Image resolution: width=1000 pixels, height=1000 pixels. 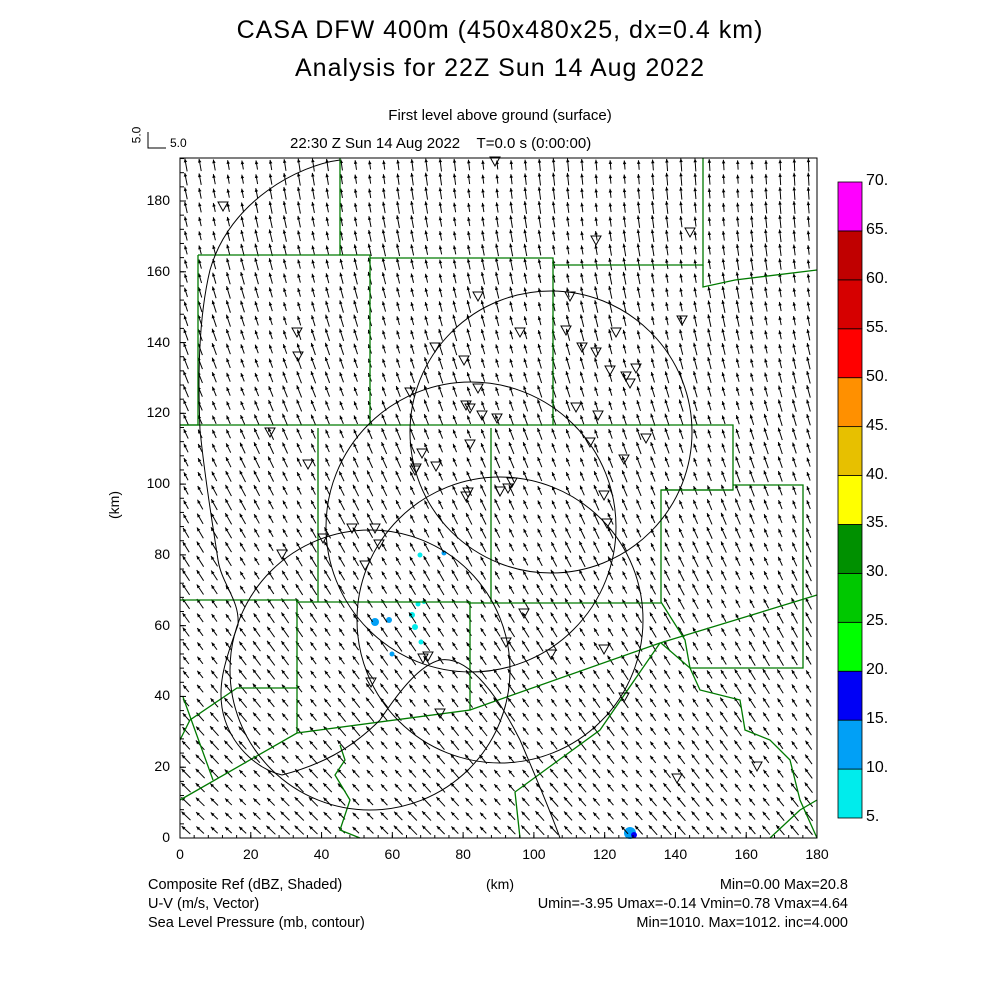 I want to click on x-tick-label: 80, so click(x=463, y=854).